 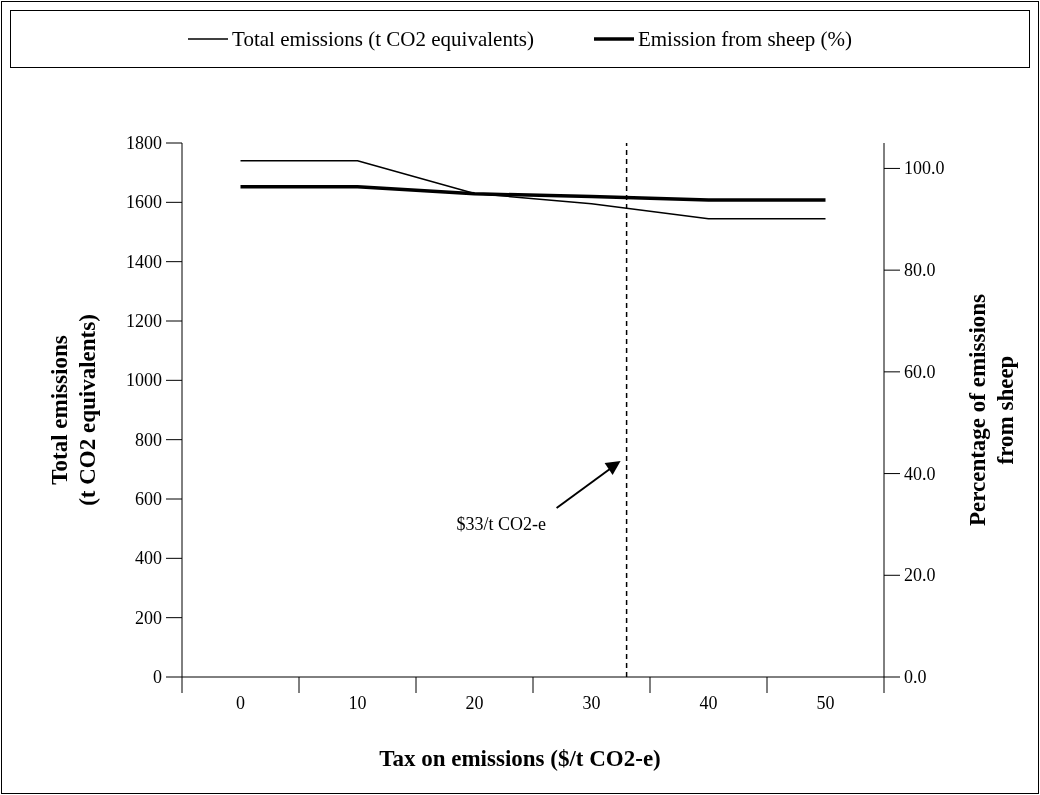 What do you see at coordinates (915, 677) in the screenshot?
I see `y2-tick-label: 0.0` at bounding box center [915, 677].